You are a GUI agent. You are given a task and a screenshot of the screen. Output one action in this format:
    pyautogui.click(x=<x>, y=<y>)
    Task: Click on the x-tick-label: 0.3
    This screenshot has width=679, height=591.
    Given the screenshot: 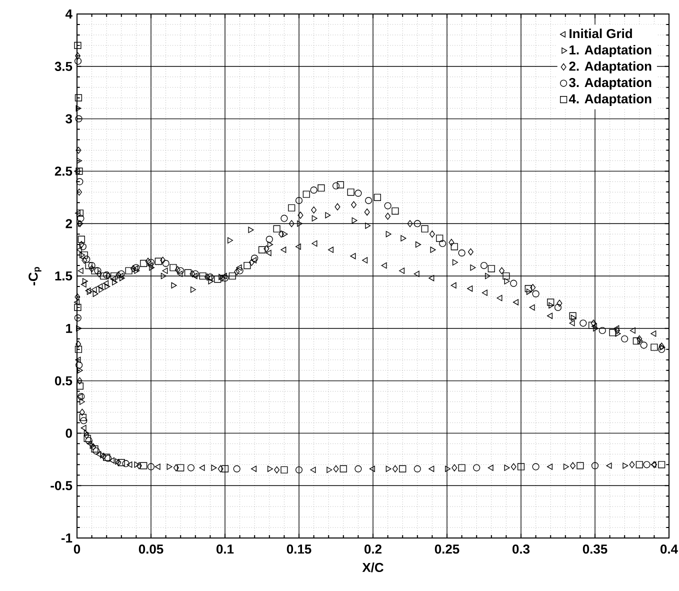 What is the action you would take?
    pyautogui.click(x=521, y=549)
    